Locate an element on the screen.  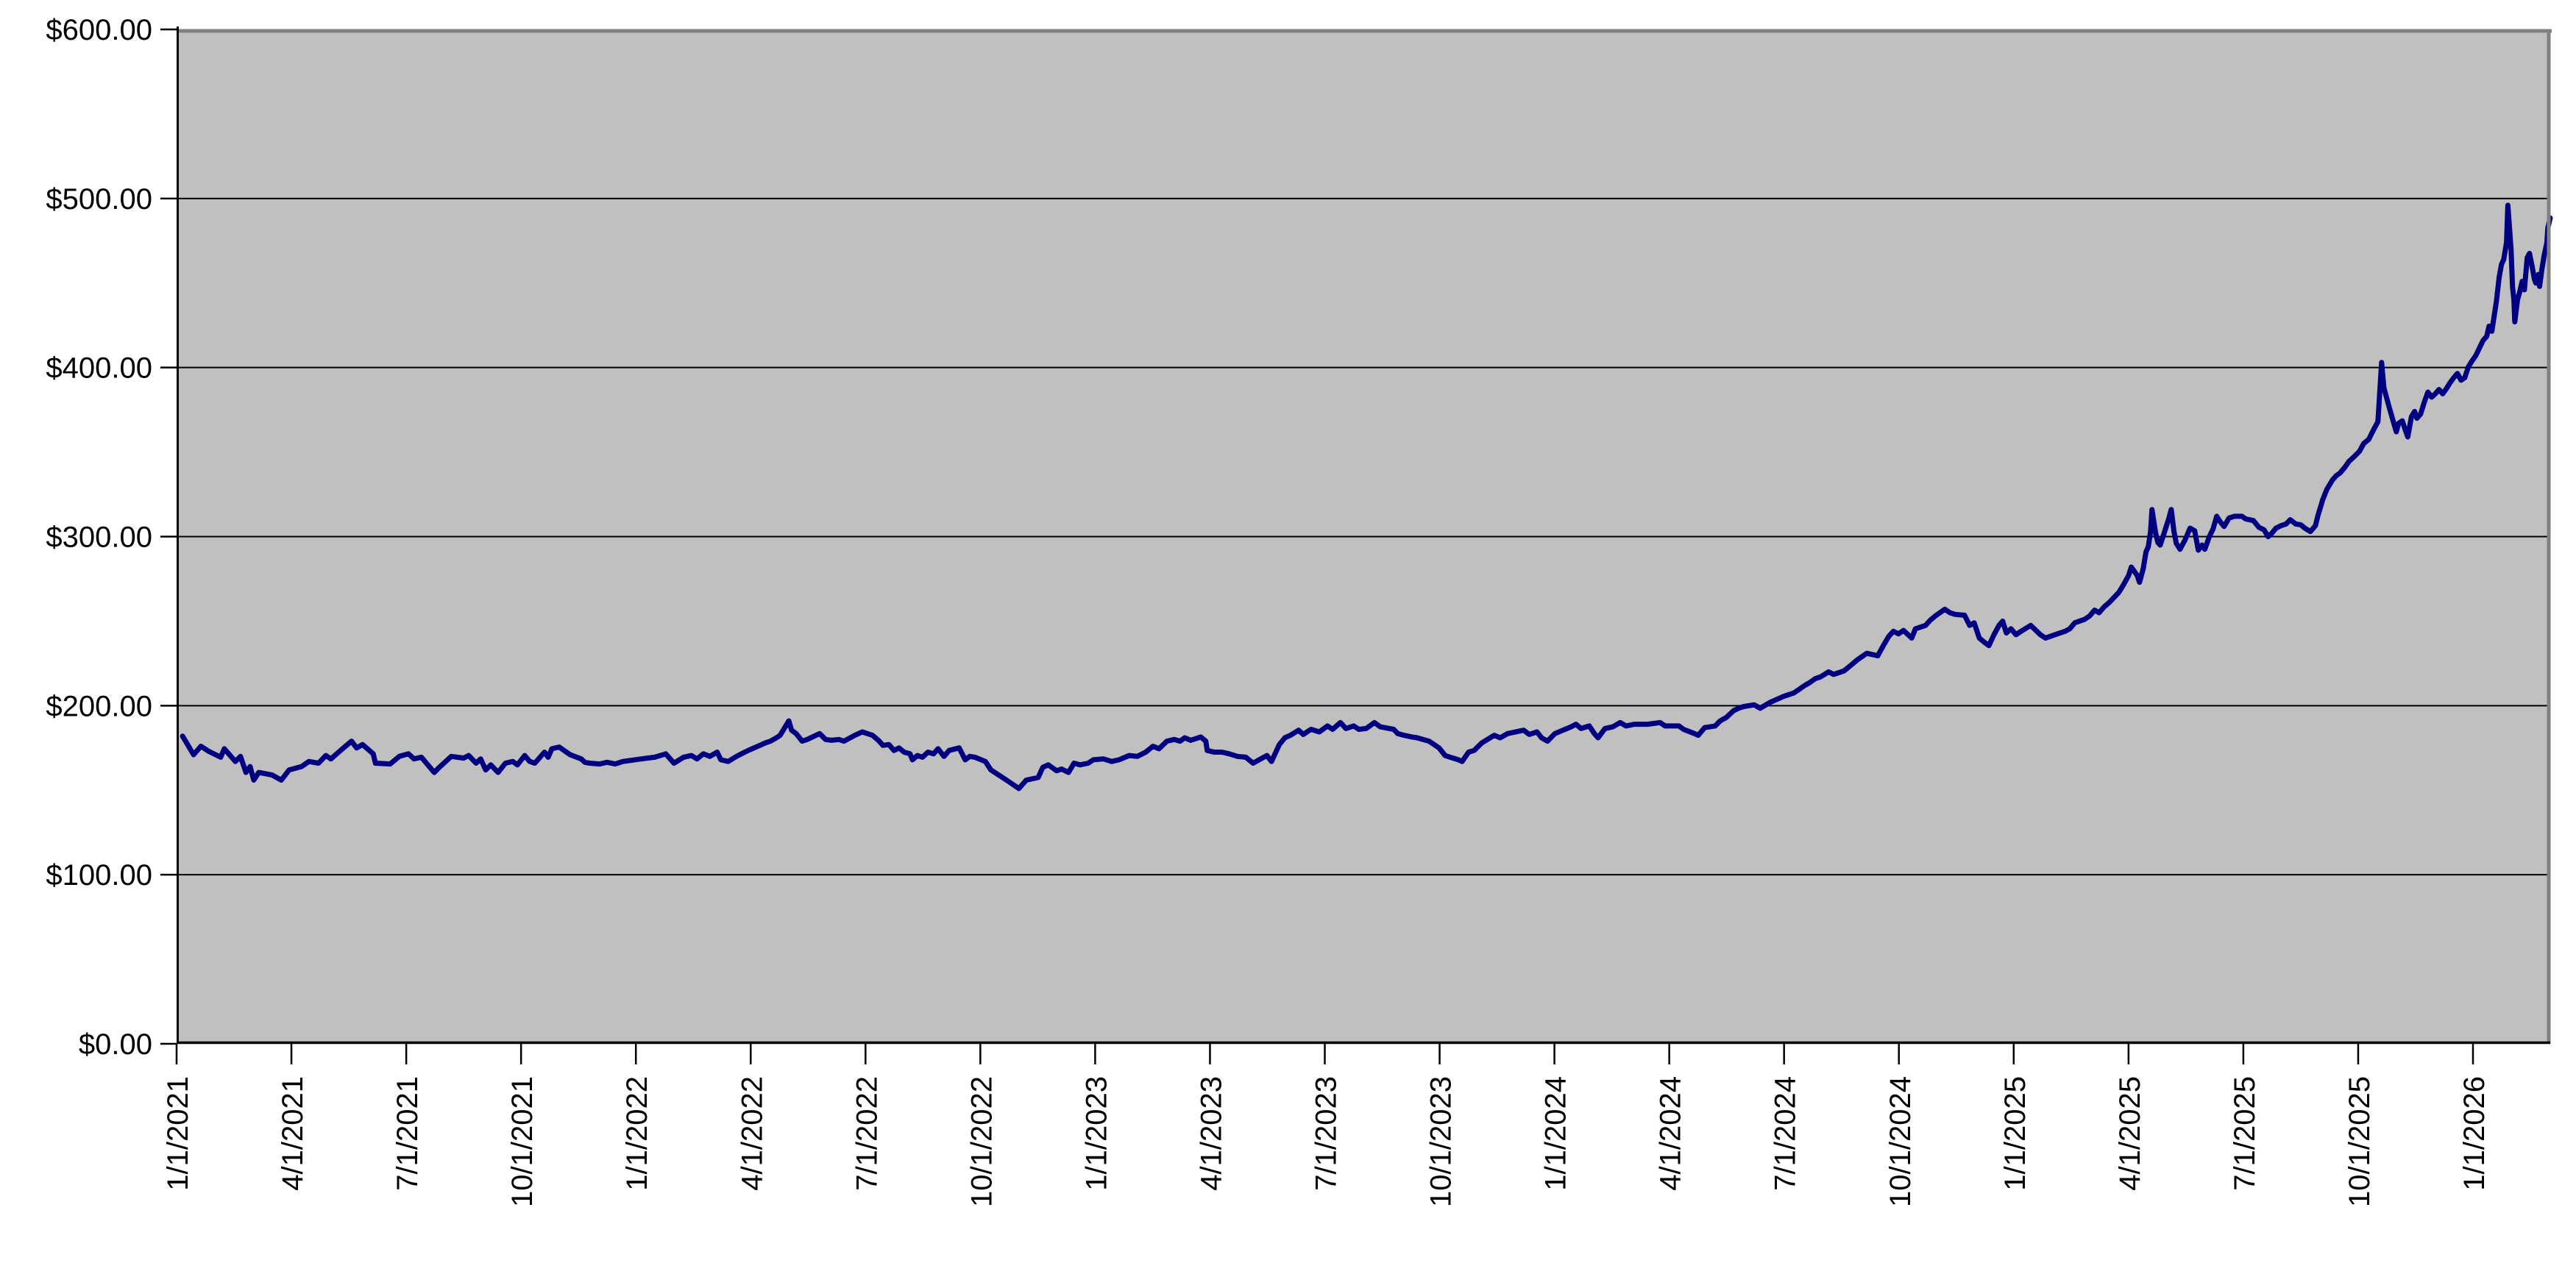
x-axis-label: 4/1/2022 is located at coordinates (752, 1133).